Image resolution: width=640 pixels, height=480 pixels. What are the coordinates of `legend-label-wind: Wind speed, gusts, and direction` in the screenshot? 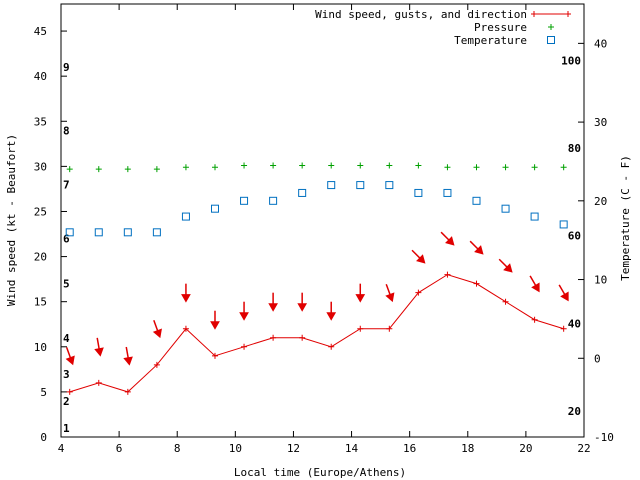 It's located at (421, 14).